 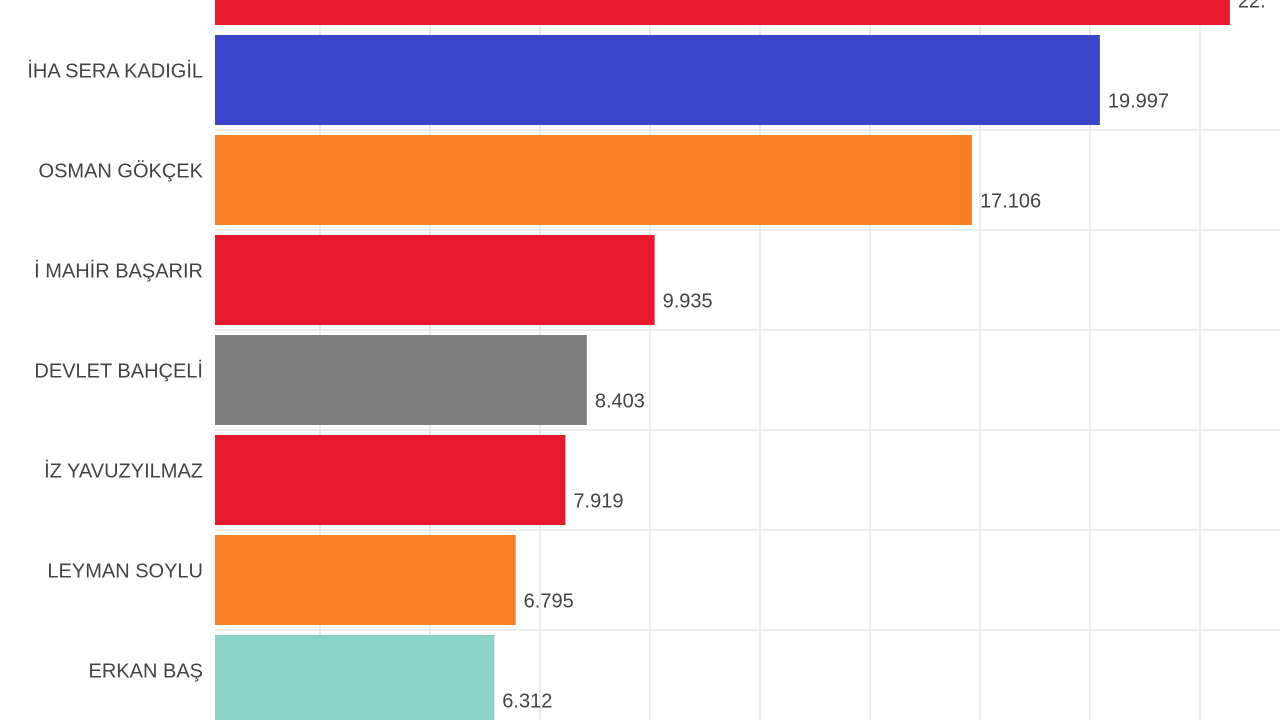 What do you see at coordinates (620, 401) in the screenshot?
I see `value-label: 8.403` at bounding box center [620, 401].